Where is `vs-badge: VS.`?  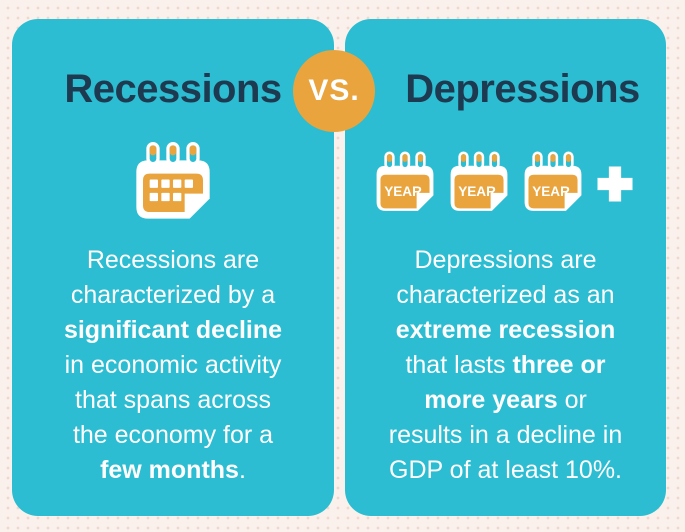 vs-badge: VS. is located at coordinates (334, 91).